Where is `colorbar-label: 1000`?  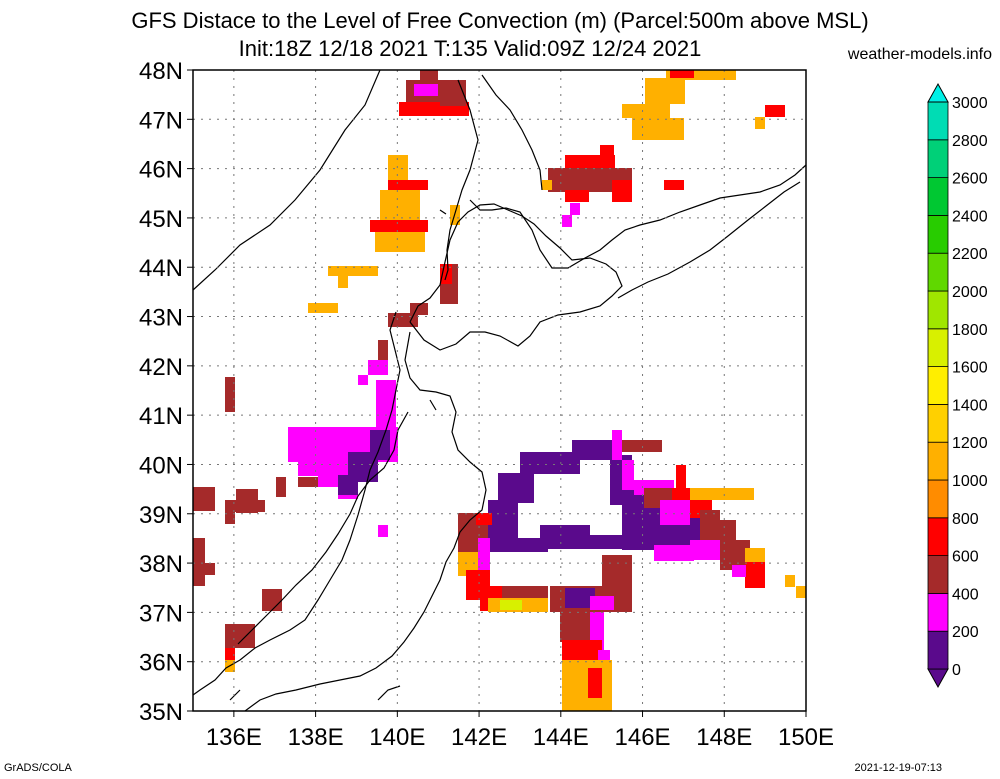 colorbar-label: 1000 is located at coordinates (970, 481).